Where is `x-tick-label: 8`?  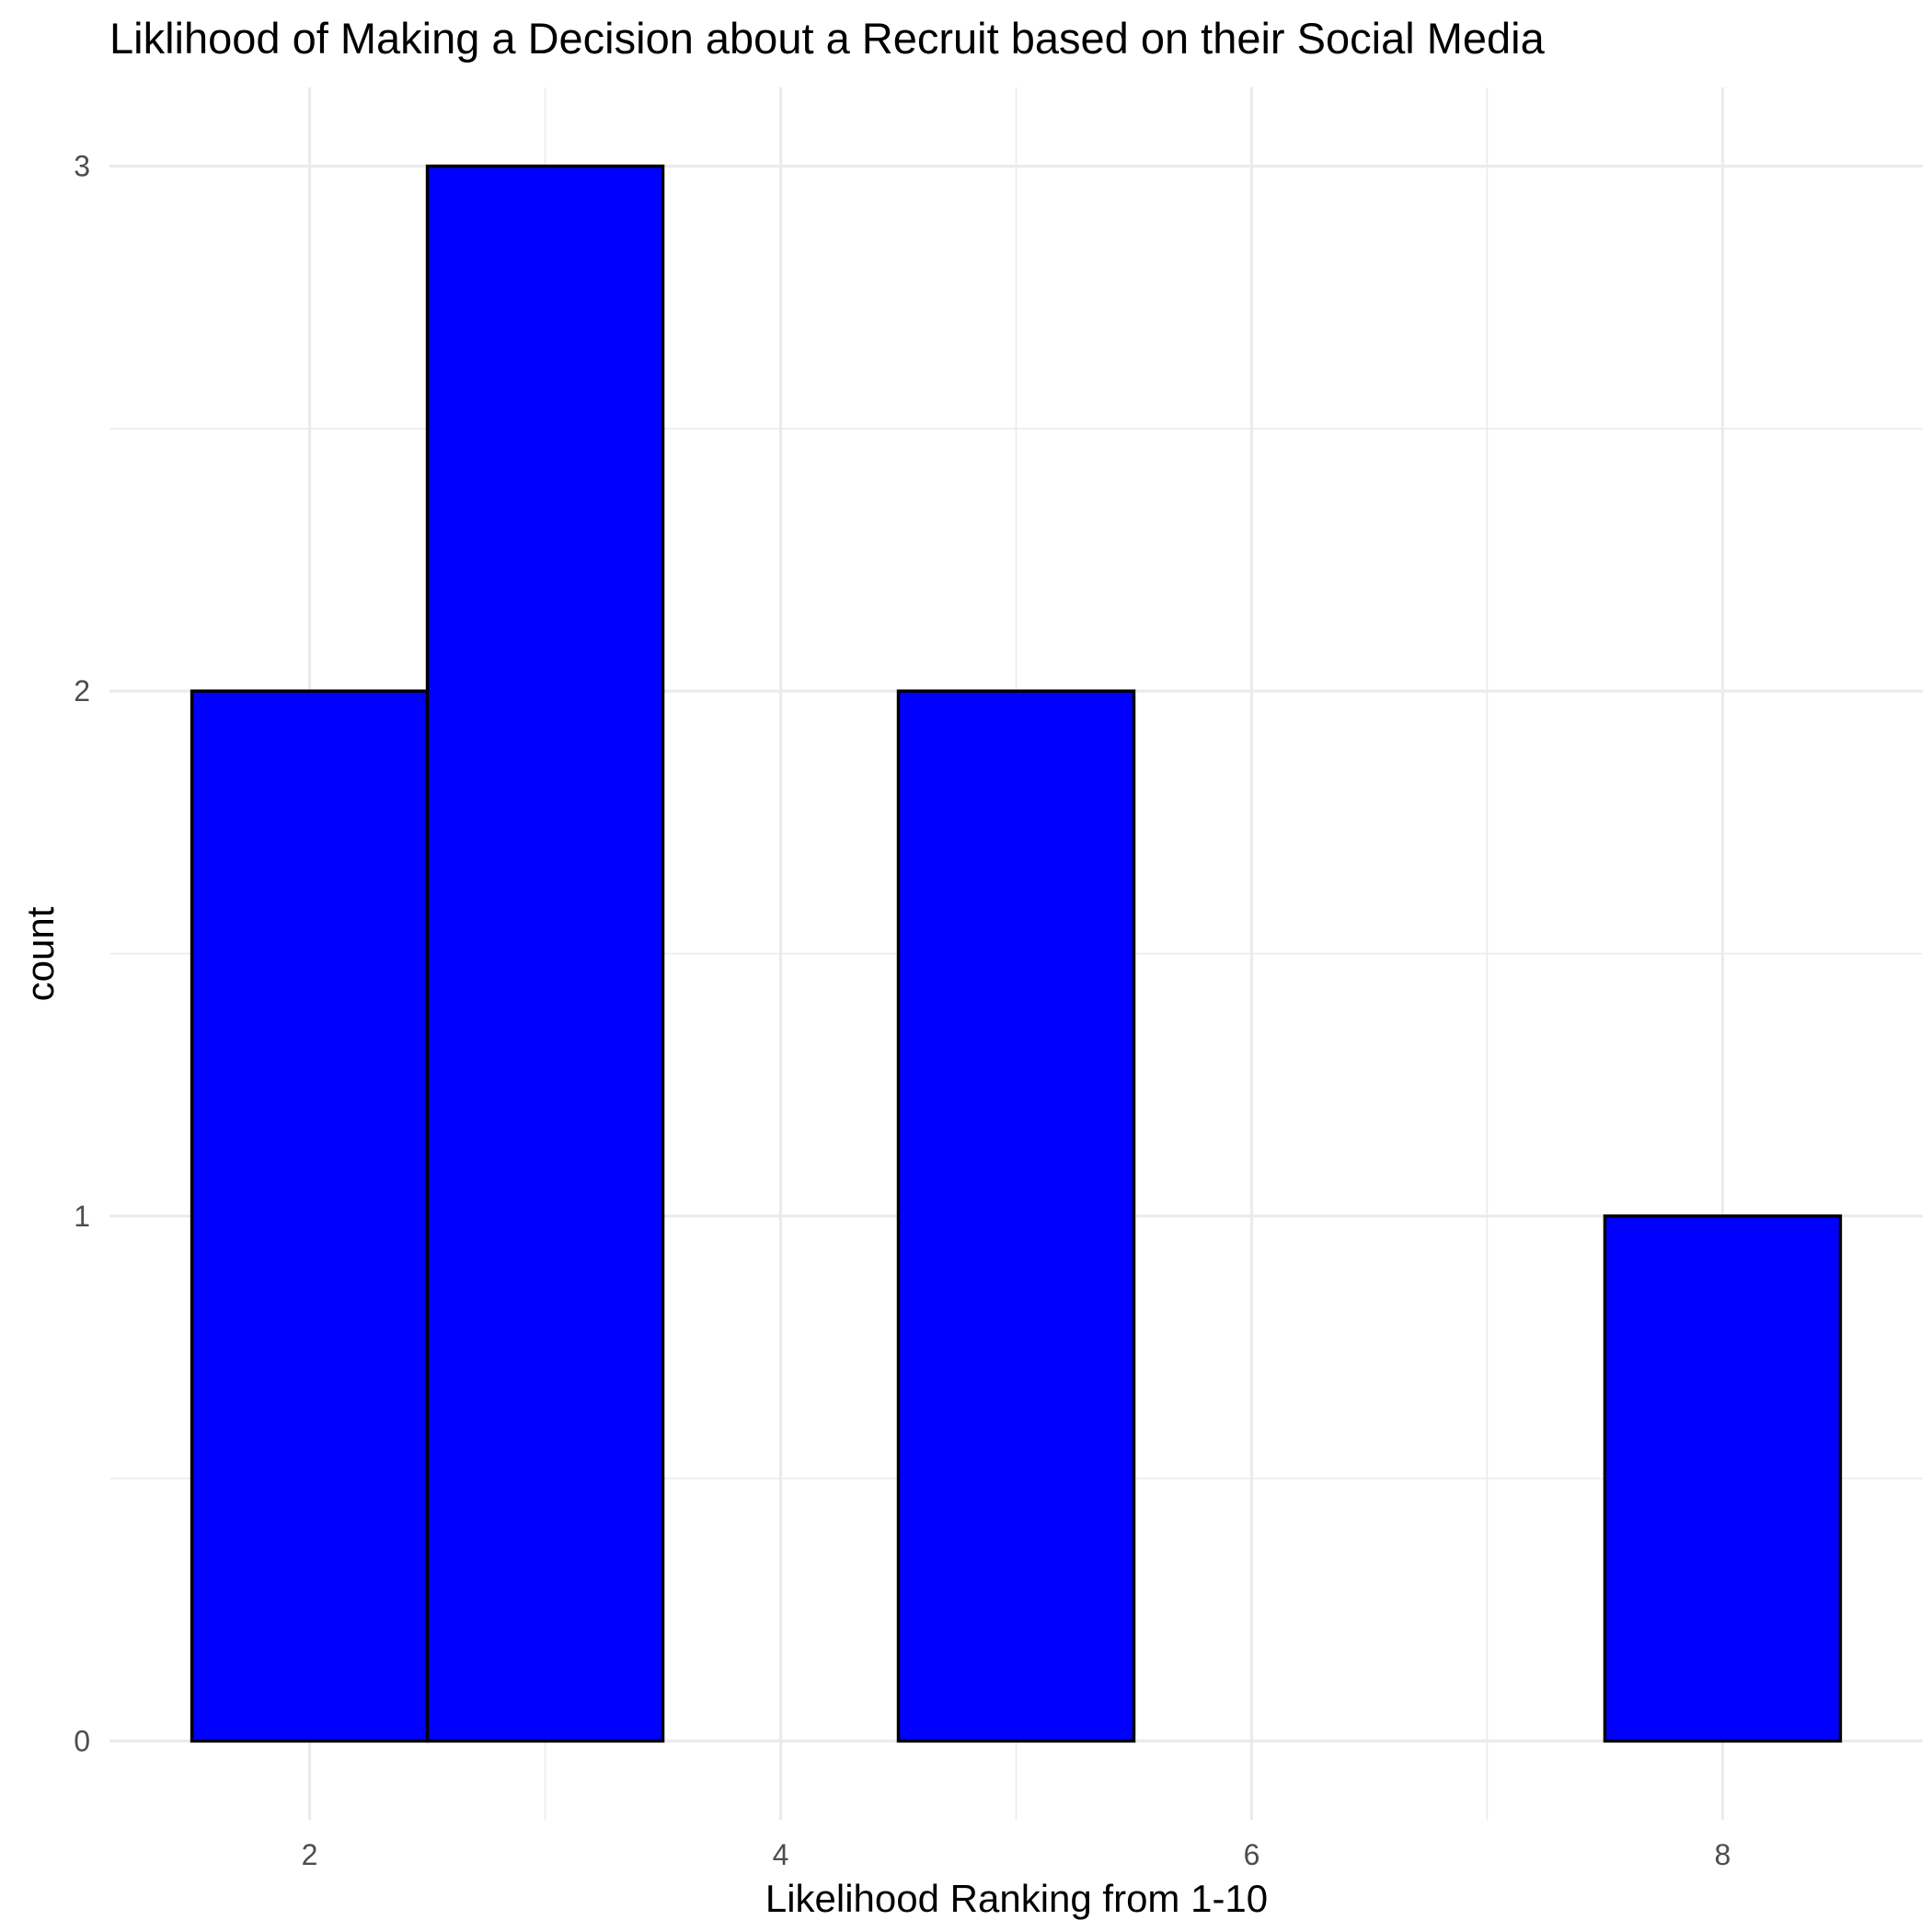 x-tick-label: 8 is located at coordinates (1723, 1854).